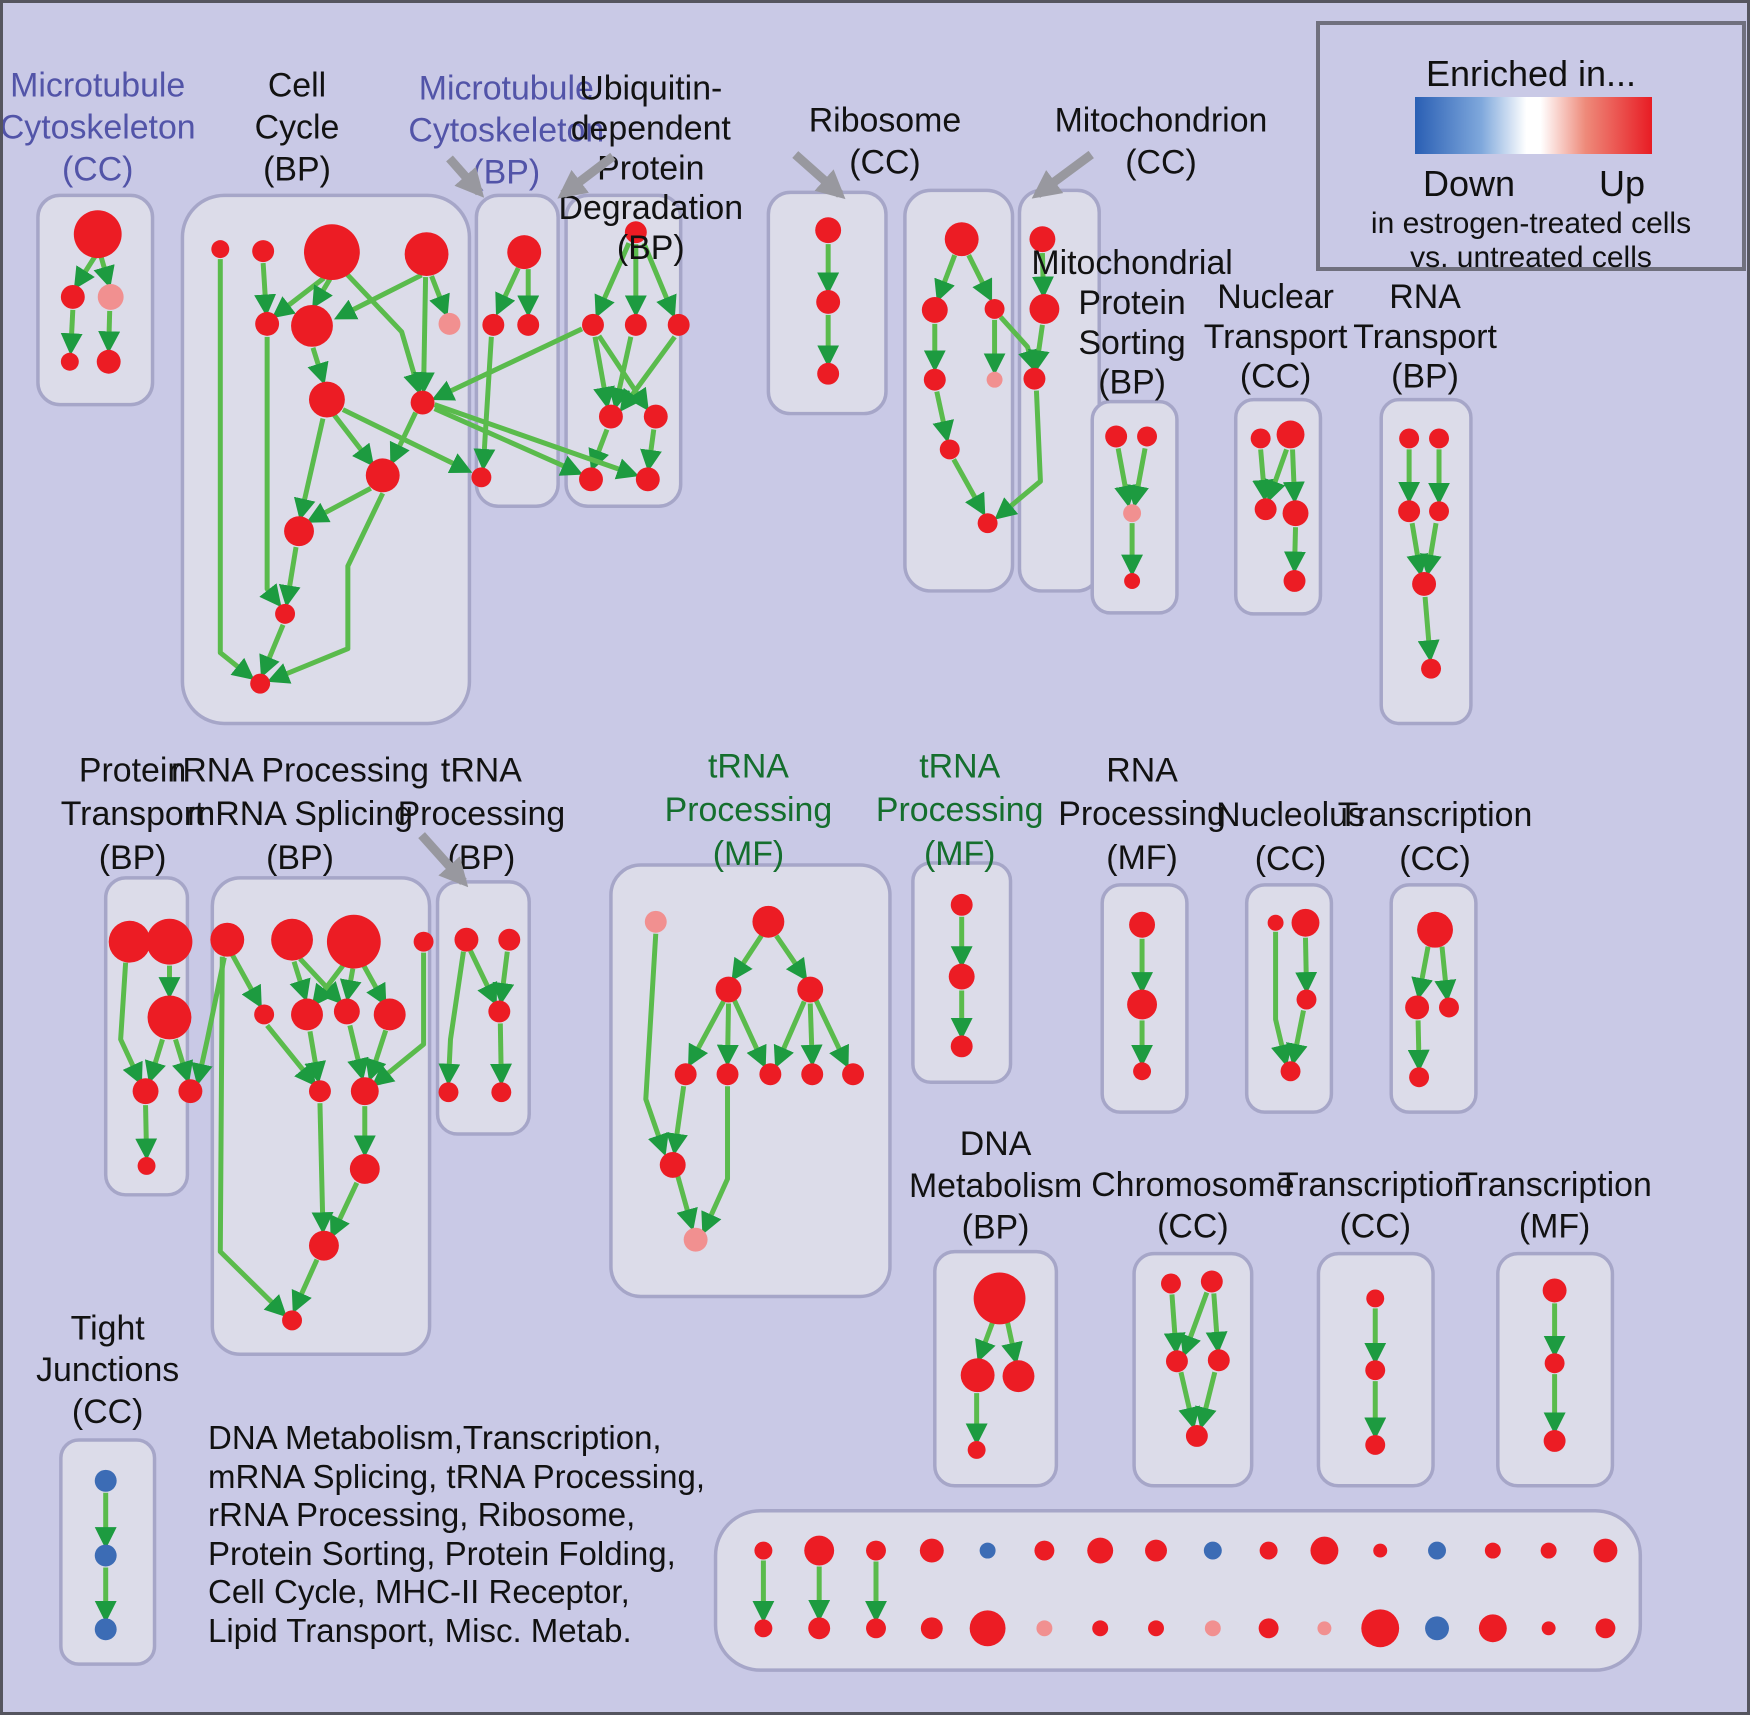 The image size is (1750, 1715). Describe the element at coordinates (1142, 814) in the screenshot. I see `cluster-label-rna-processing-mf: RNA Processing (MF)` at that location.